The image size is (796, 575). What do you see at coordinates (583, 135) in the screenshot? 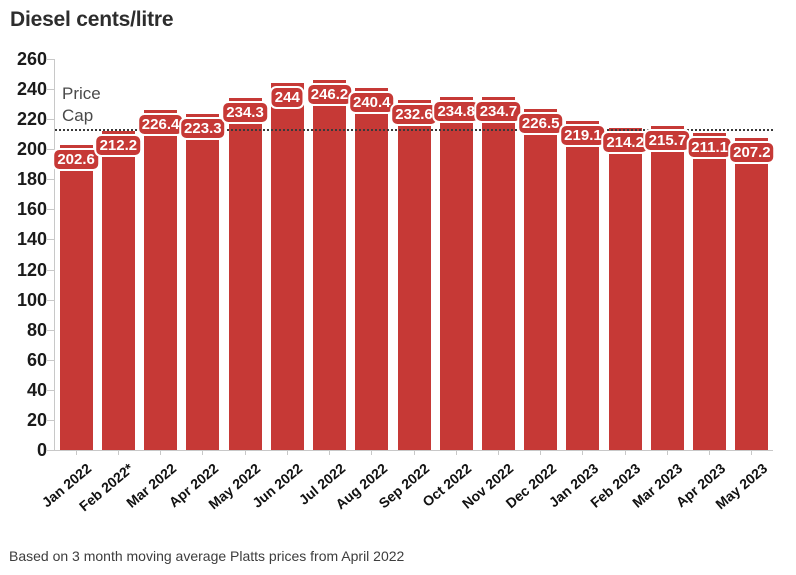
I see `bar-value-label: 219.1` at bounding box center [583, 135].